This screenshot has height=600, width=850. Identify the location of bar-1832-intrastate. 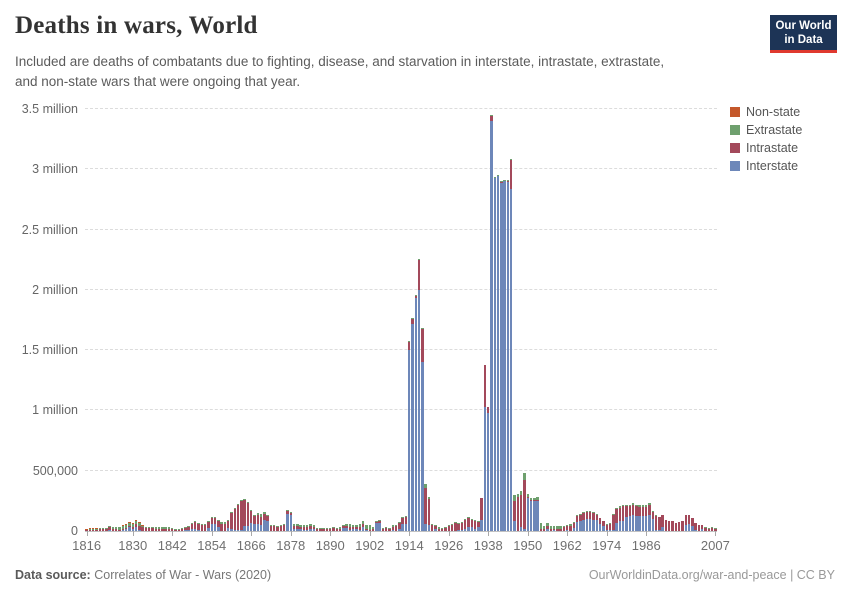
(139, 527).